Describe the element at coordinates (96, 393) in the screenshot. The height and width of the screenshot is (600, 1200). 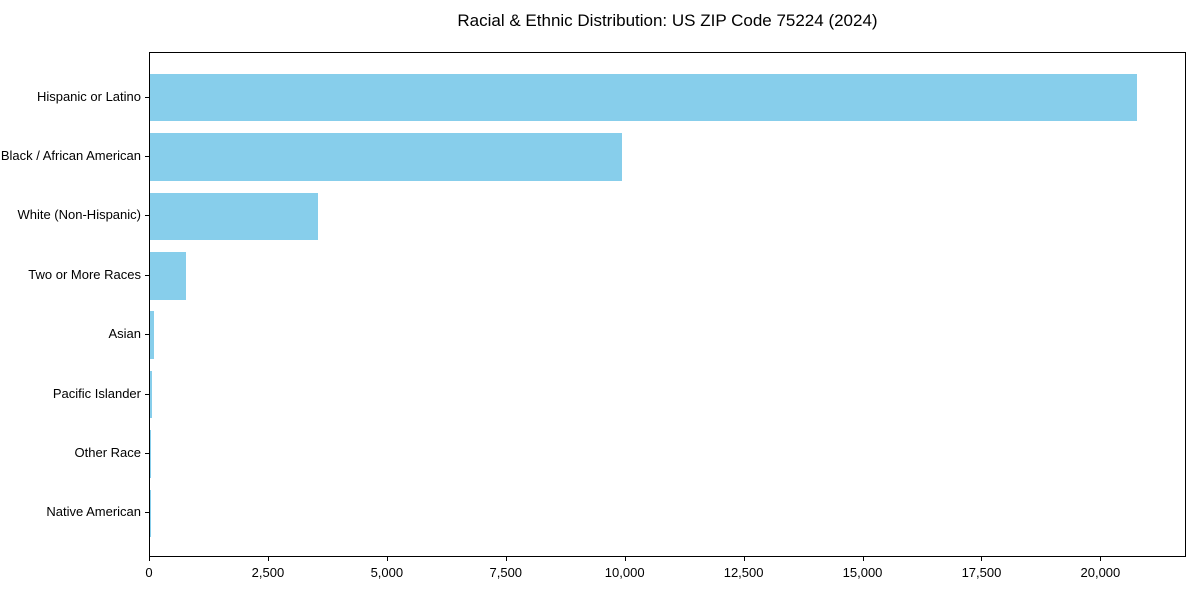
I see `y-tick-label-pacific-islander: Pacific Islander` at that location.